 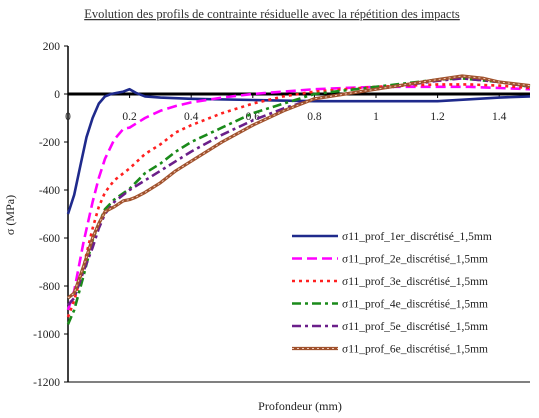 I want to click on y-tick-label: -800, so click(x=49, y=287).